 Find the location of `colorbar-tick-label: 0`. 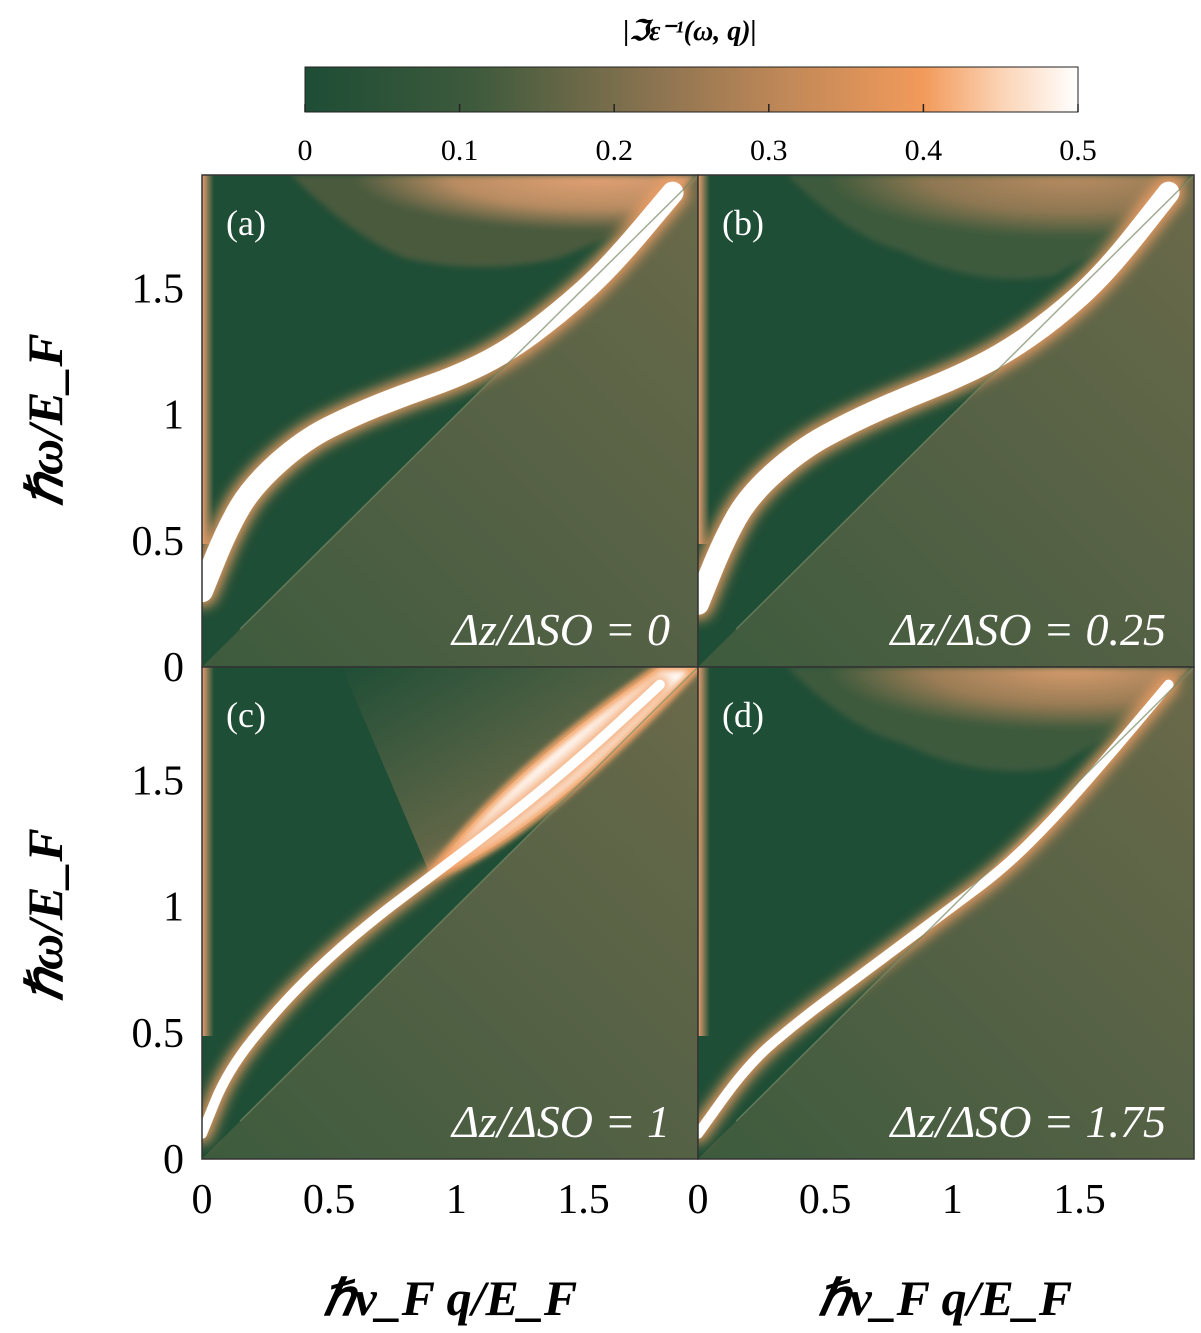

colorbar-tick-label: 0 is located at coordinates (305, 150).